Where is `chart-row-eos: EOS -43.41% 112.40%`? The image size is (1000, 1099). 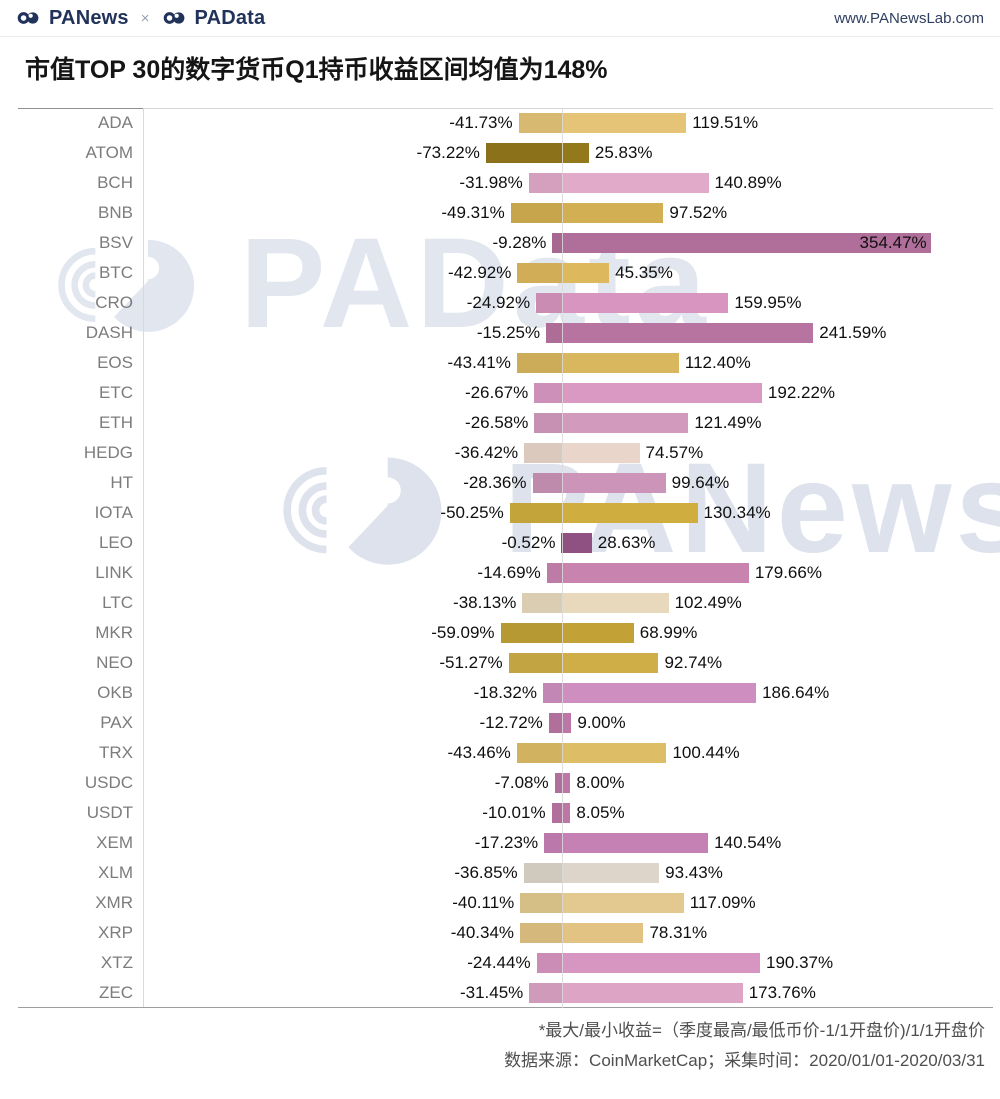
chart-row-eos: EOS -43.41% 112.40% is located at coordinates (500, 363).